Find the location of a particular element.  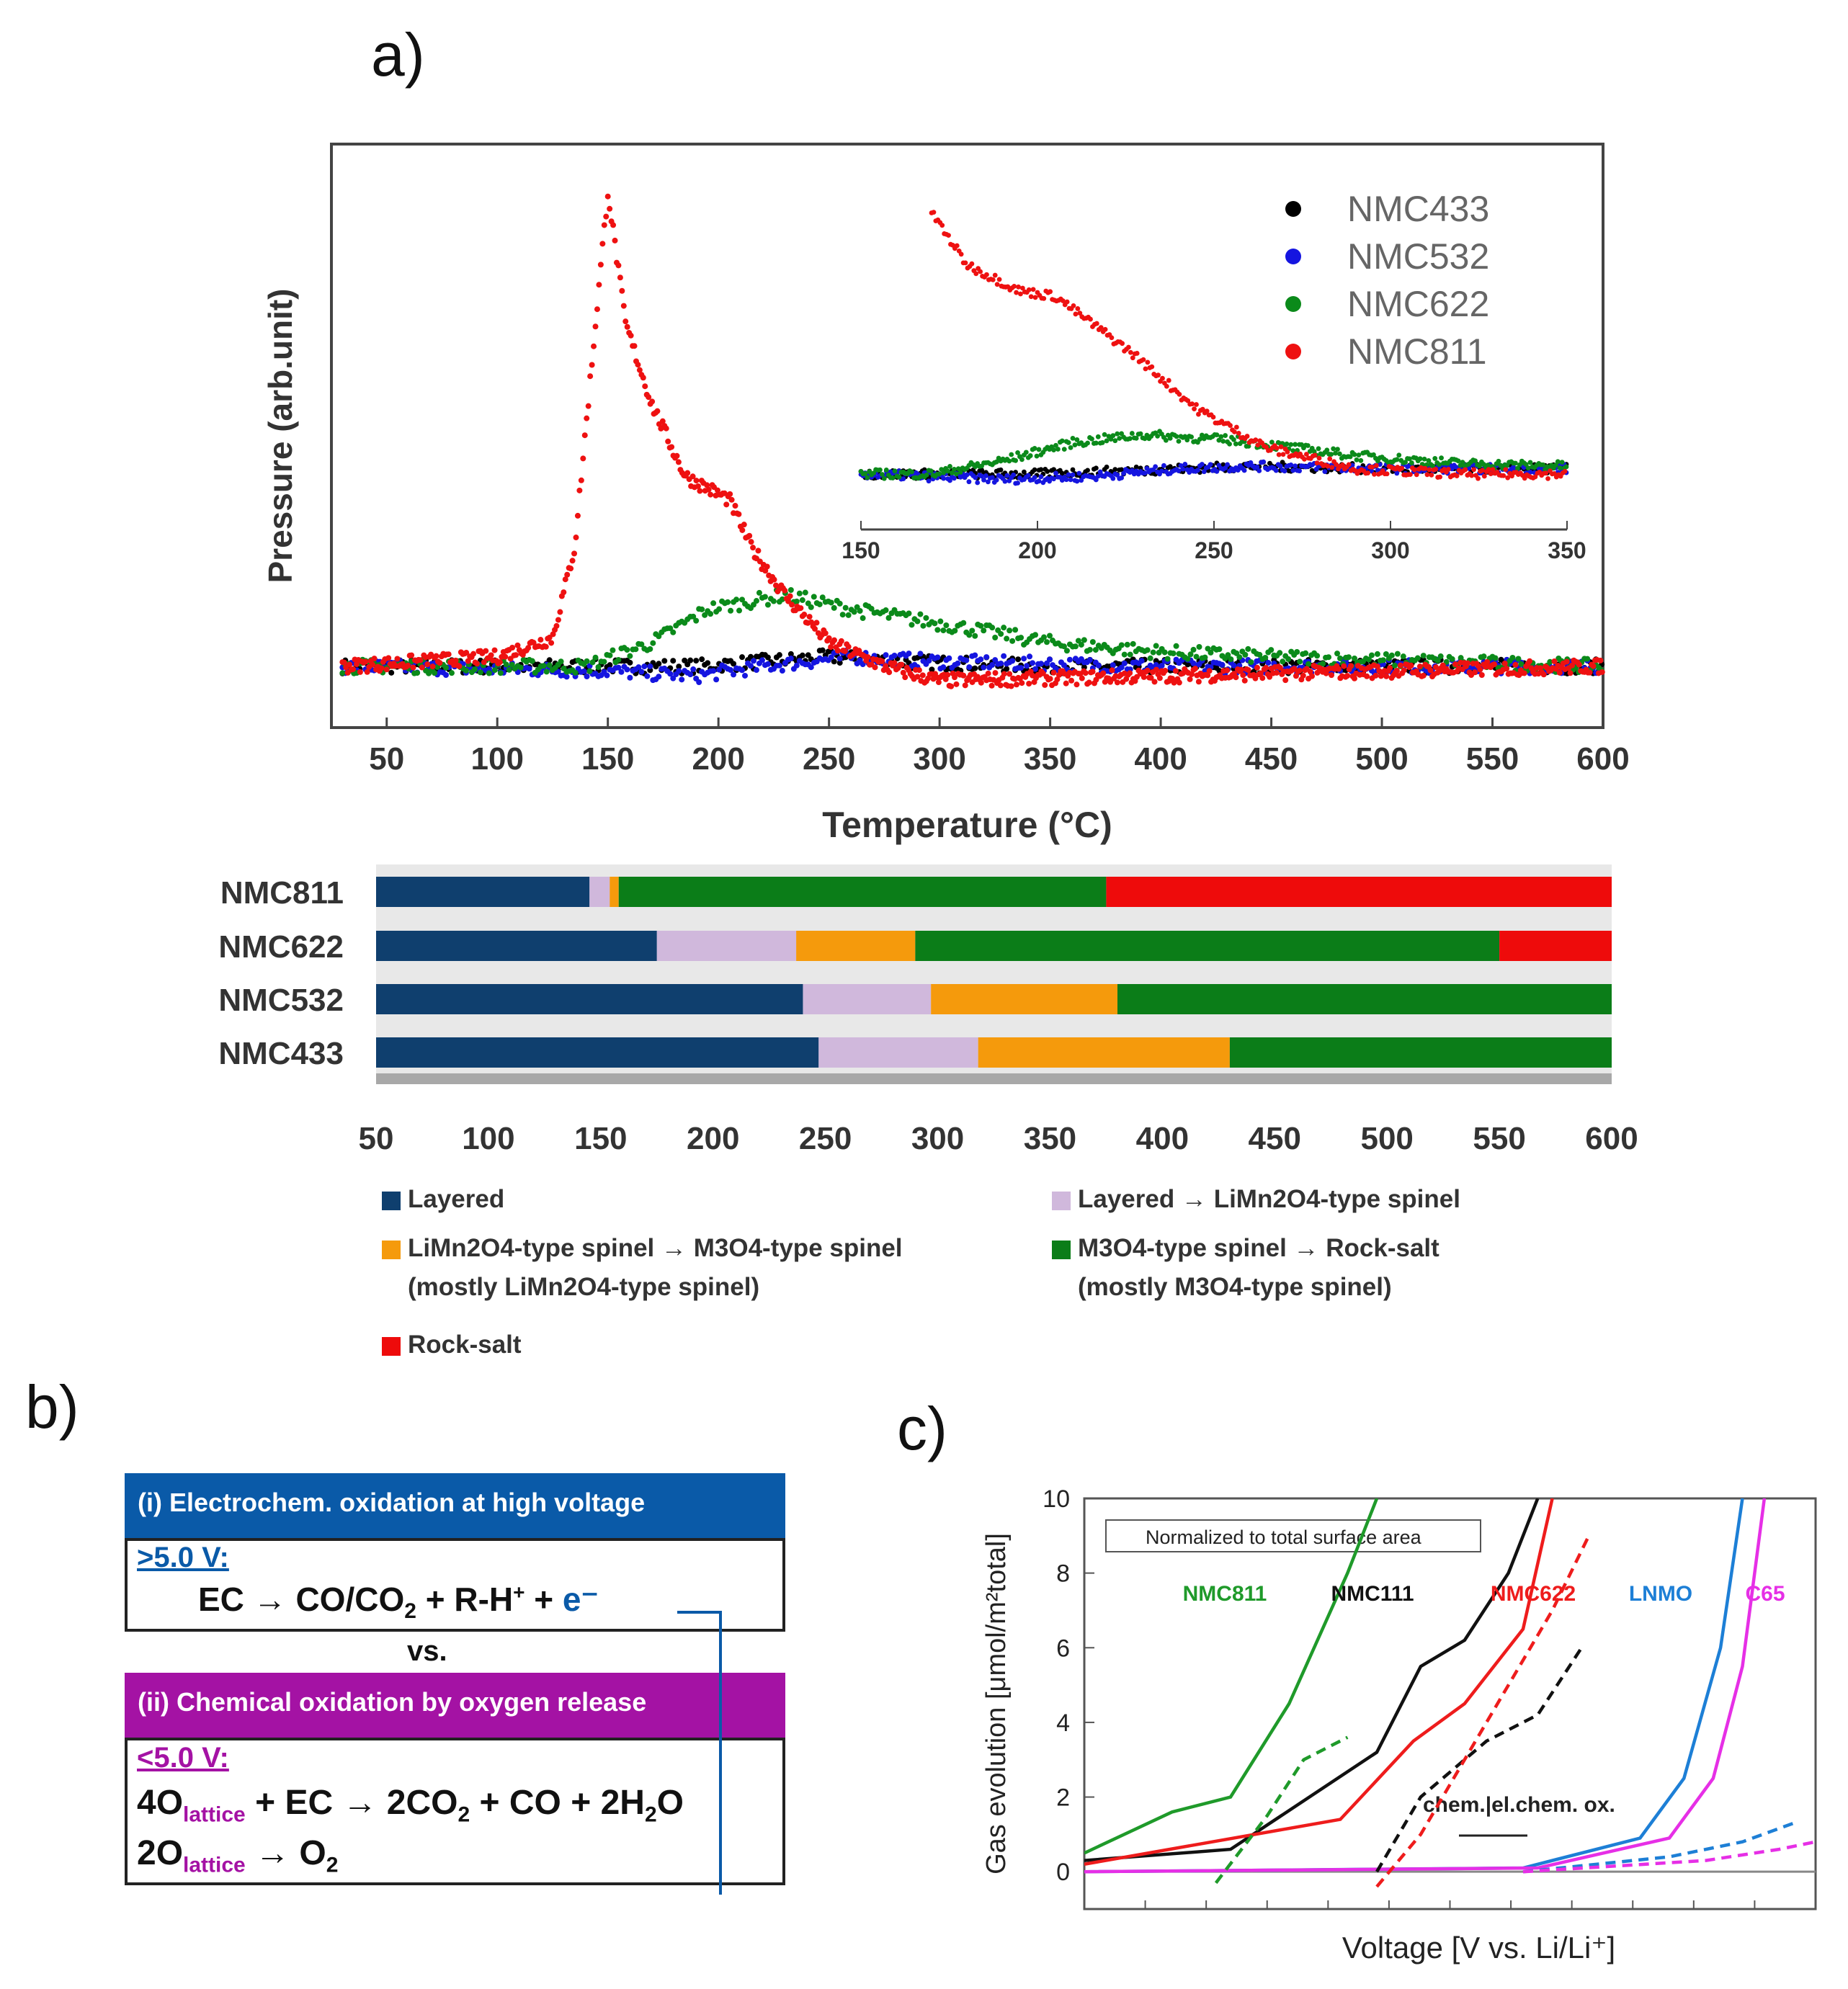

y-tick-label: 10 is located at coordinates (1056, 1499).